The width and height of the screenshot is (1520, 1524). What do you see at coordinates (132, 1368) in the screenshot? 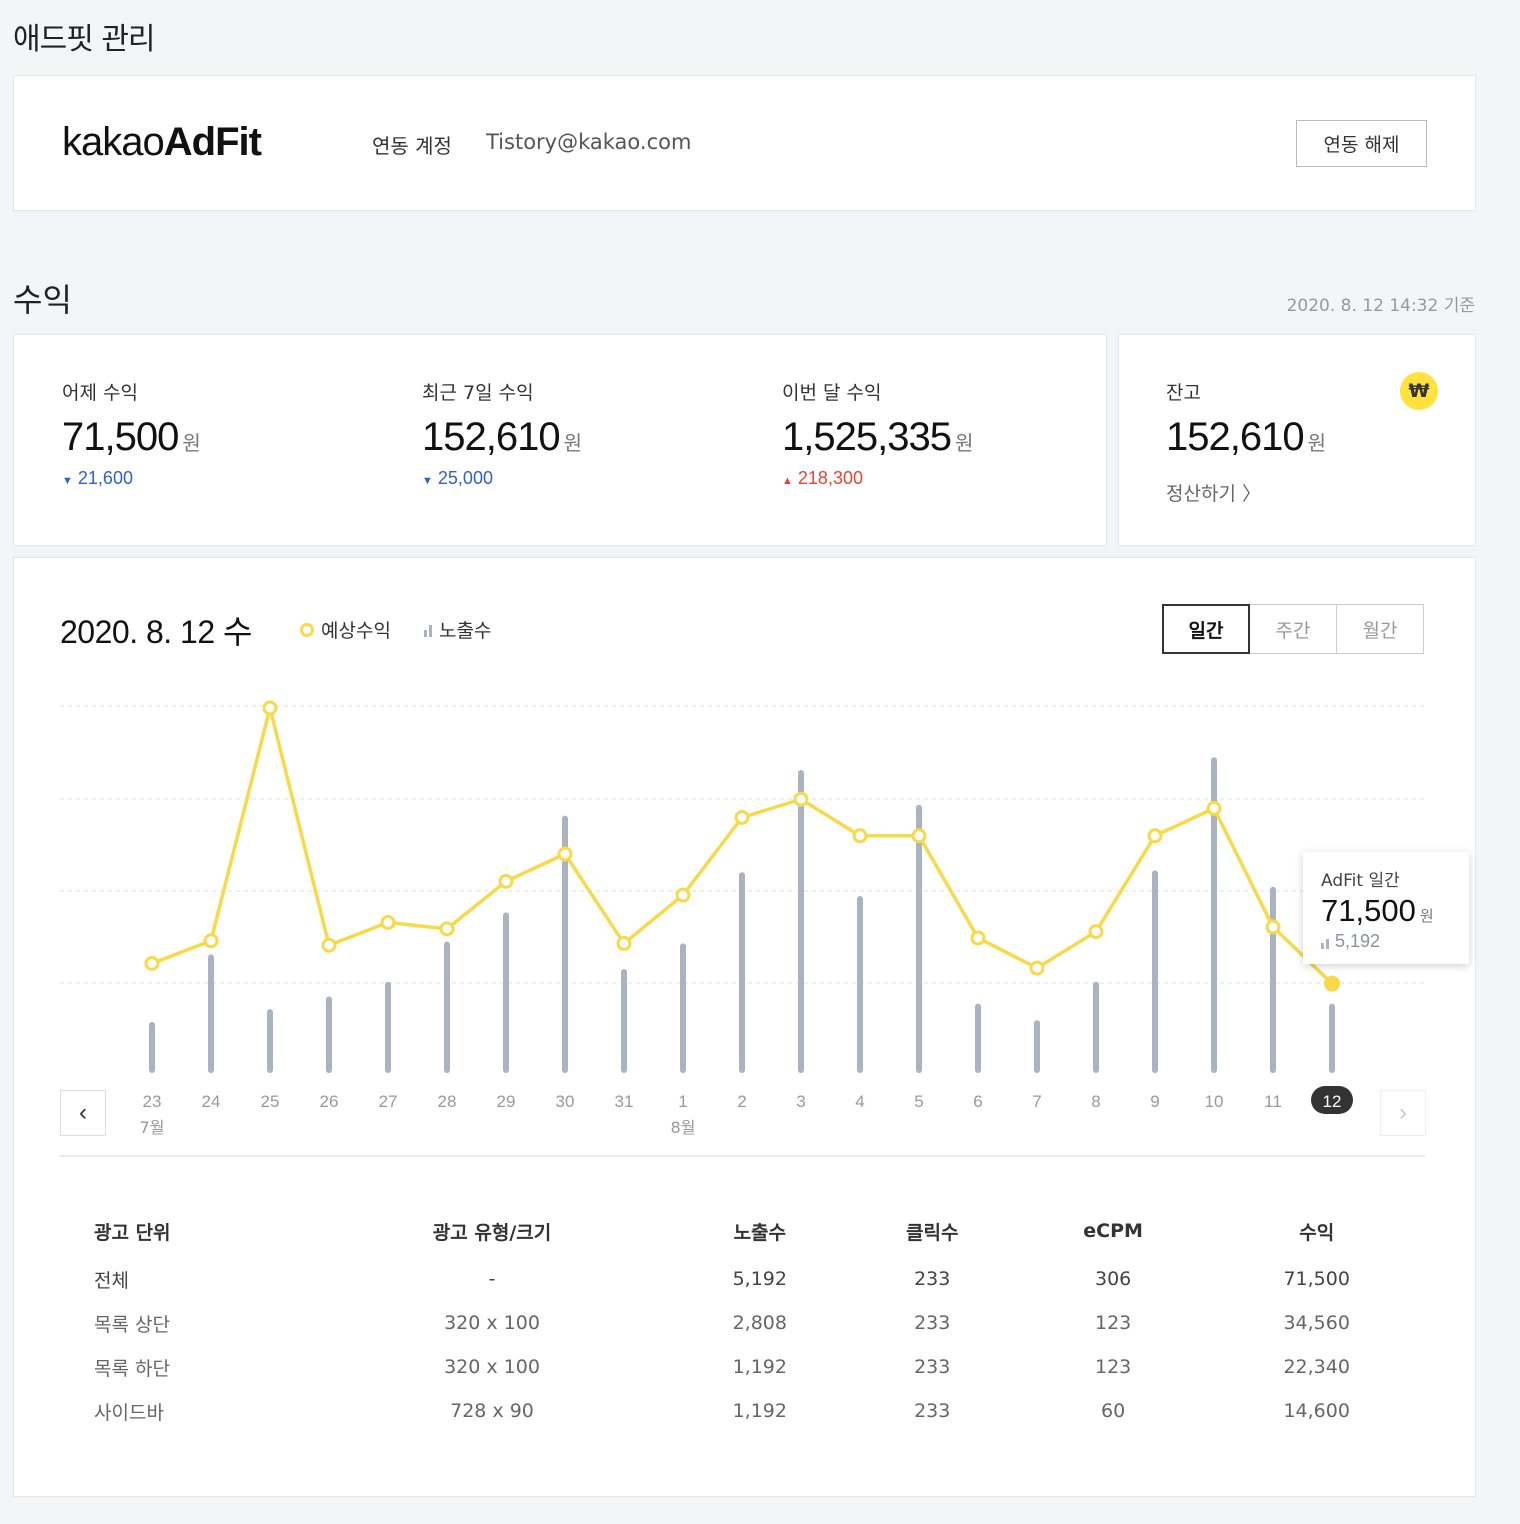
I see `cell: 목록 하단` at bounding box center [132, 1368].